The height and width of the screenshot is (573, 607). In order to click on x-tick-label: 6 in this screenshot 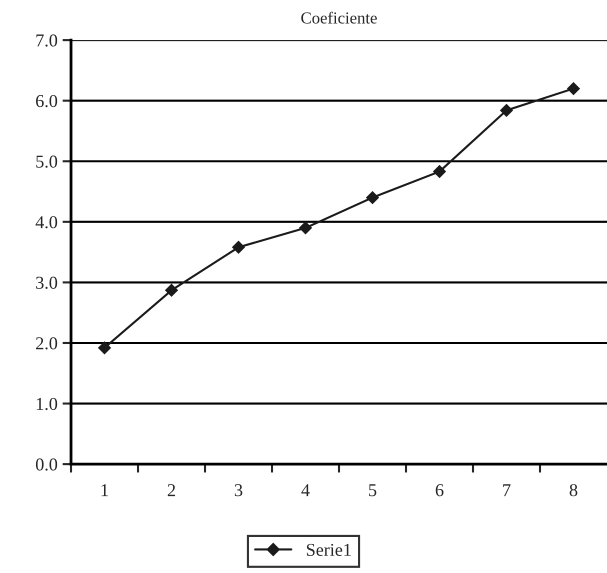, I will do `click(440, 490)`.